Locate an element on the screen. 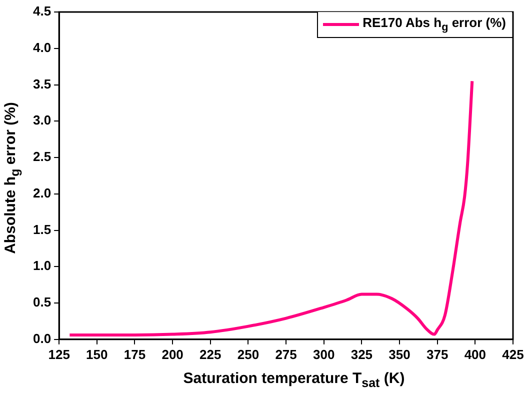  y-tick-label: 2.5 is located at coordinates (42, 156).